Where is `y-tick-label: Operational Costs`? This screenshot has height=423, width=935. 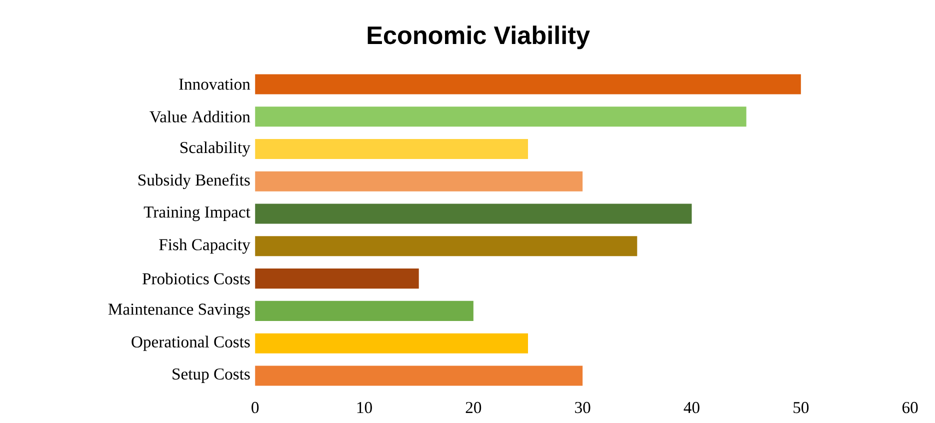 y-tick-label: Operational Costs is located at coordinates (191, 343).